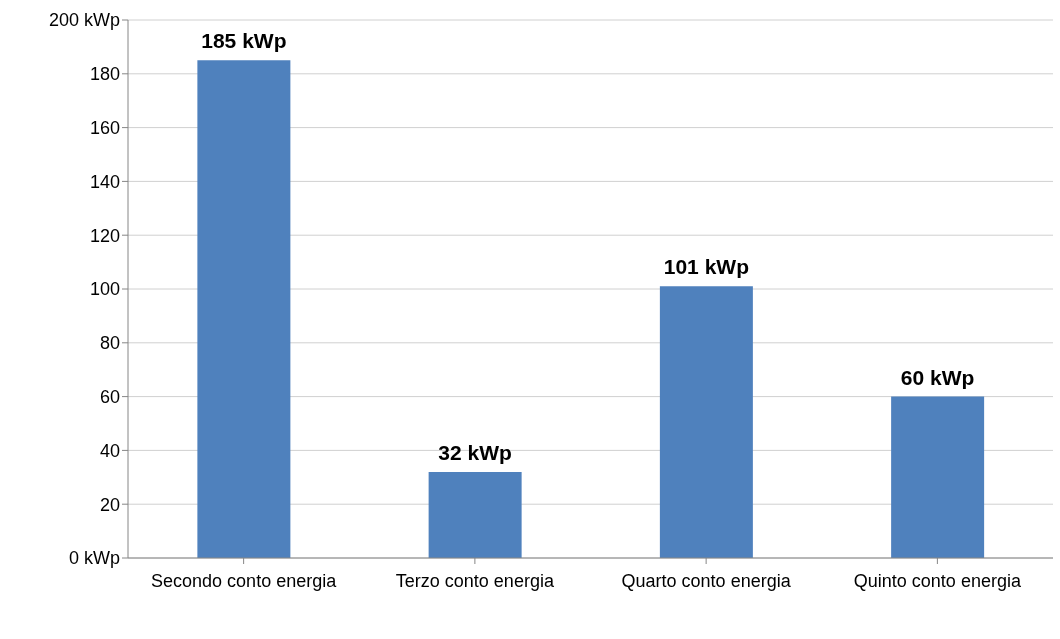 The height and width of the screenshot is (639, 1060). What do you see at coordinates (104, 289) in the screenshot?
I see `y-tick-label: 100` at bounding box center [104, 289].